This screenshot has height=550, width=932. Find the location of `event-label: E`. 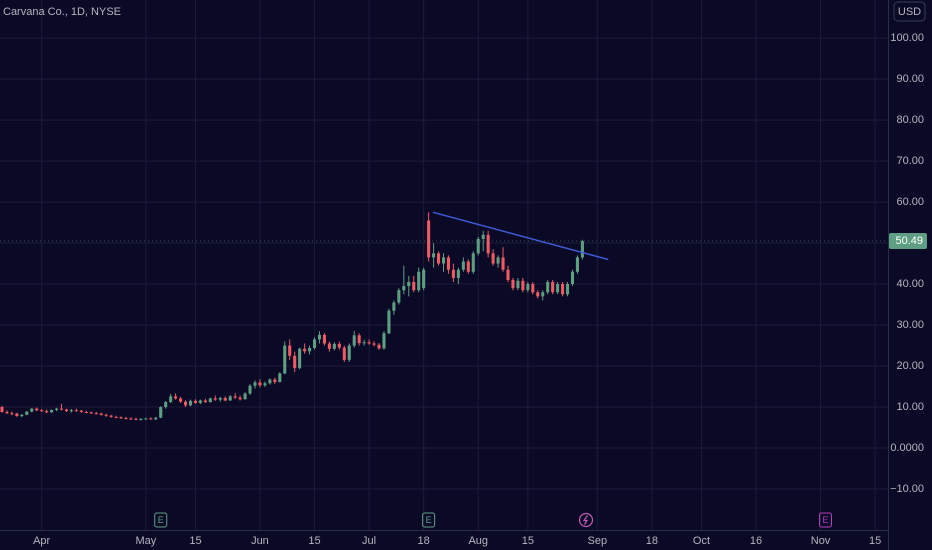

event-label: E is located at coordinates (825, 520).